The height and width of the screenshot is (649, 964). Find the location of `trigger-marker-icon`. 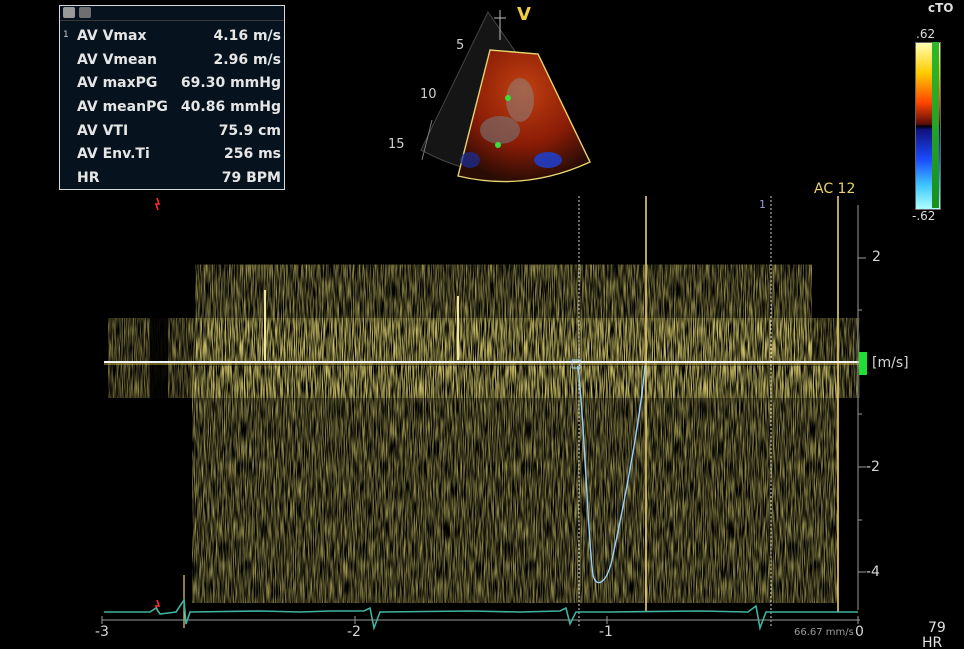

trigger-marker-icon is located at coordinates (157, 204).